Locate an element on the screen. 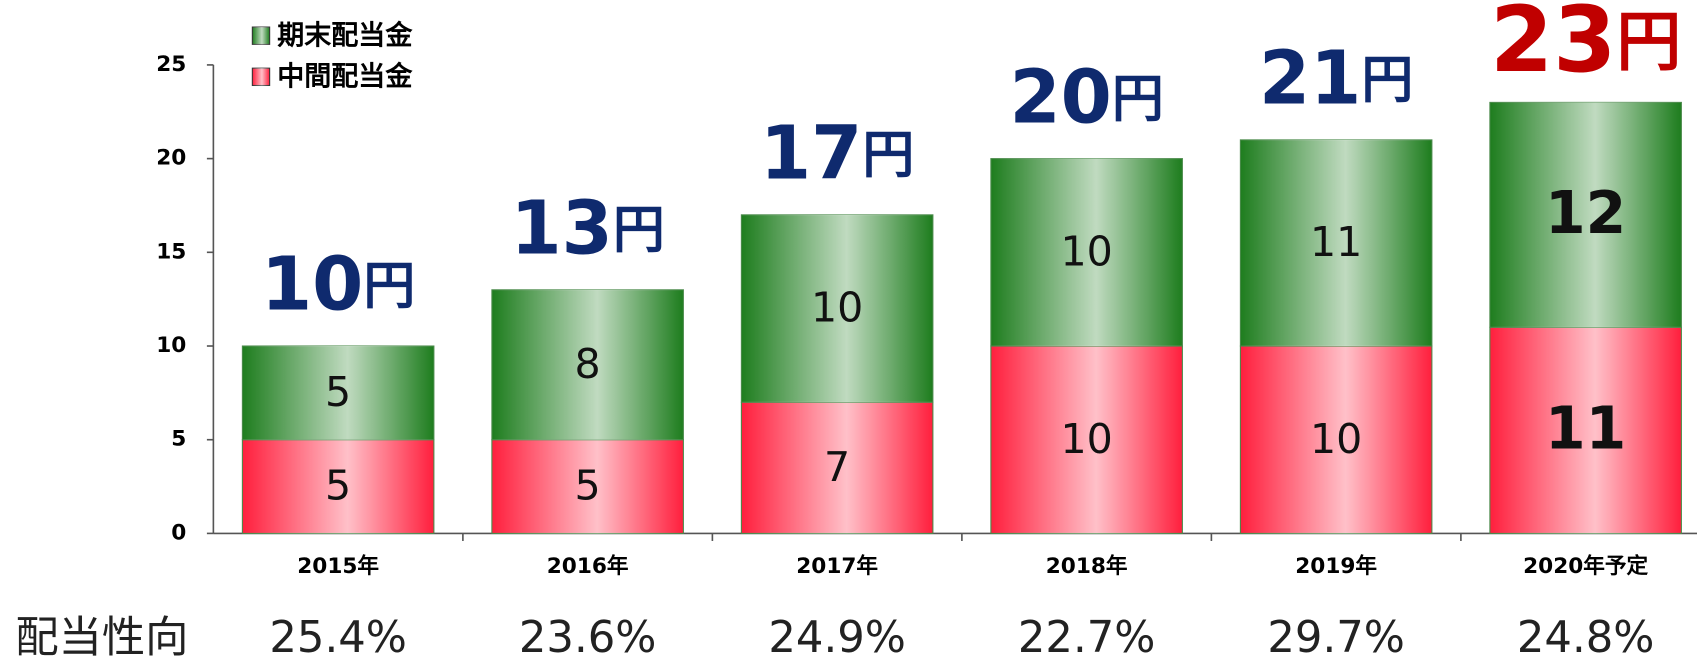  total-value: 23 is located at coordinates (1553, 46).